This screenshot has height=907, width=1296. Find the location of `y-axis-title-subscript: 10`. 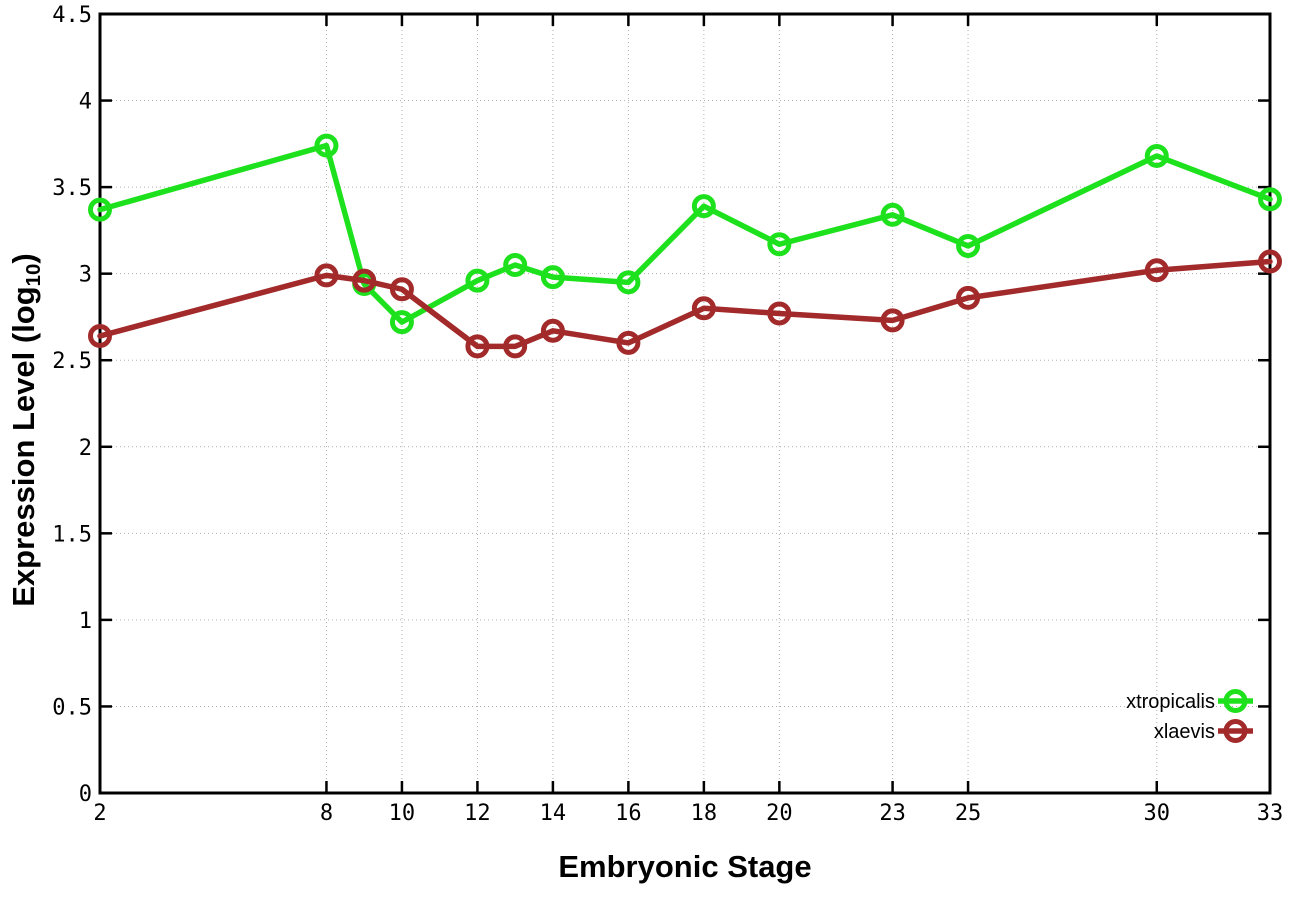

y-axis-title-subscript: 10 is located at coordinates (33, 275).